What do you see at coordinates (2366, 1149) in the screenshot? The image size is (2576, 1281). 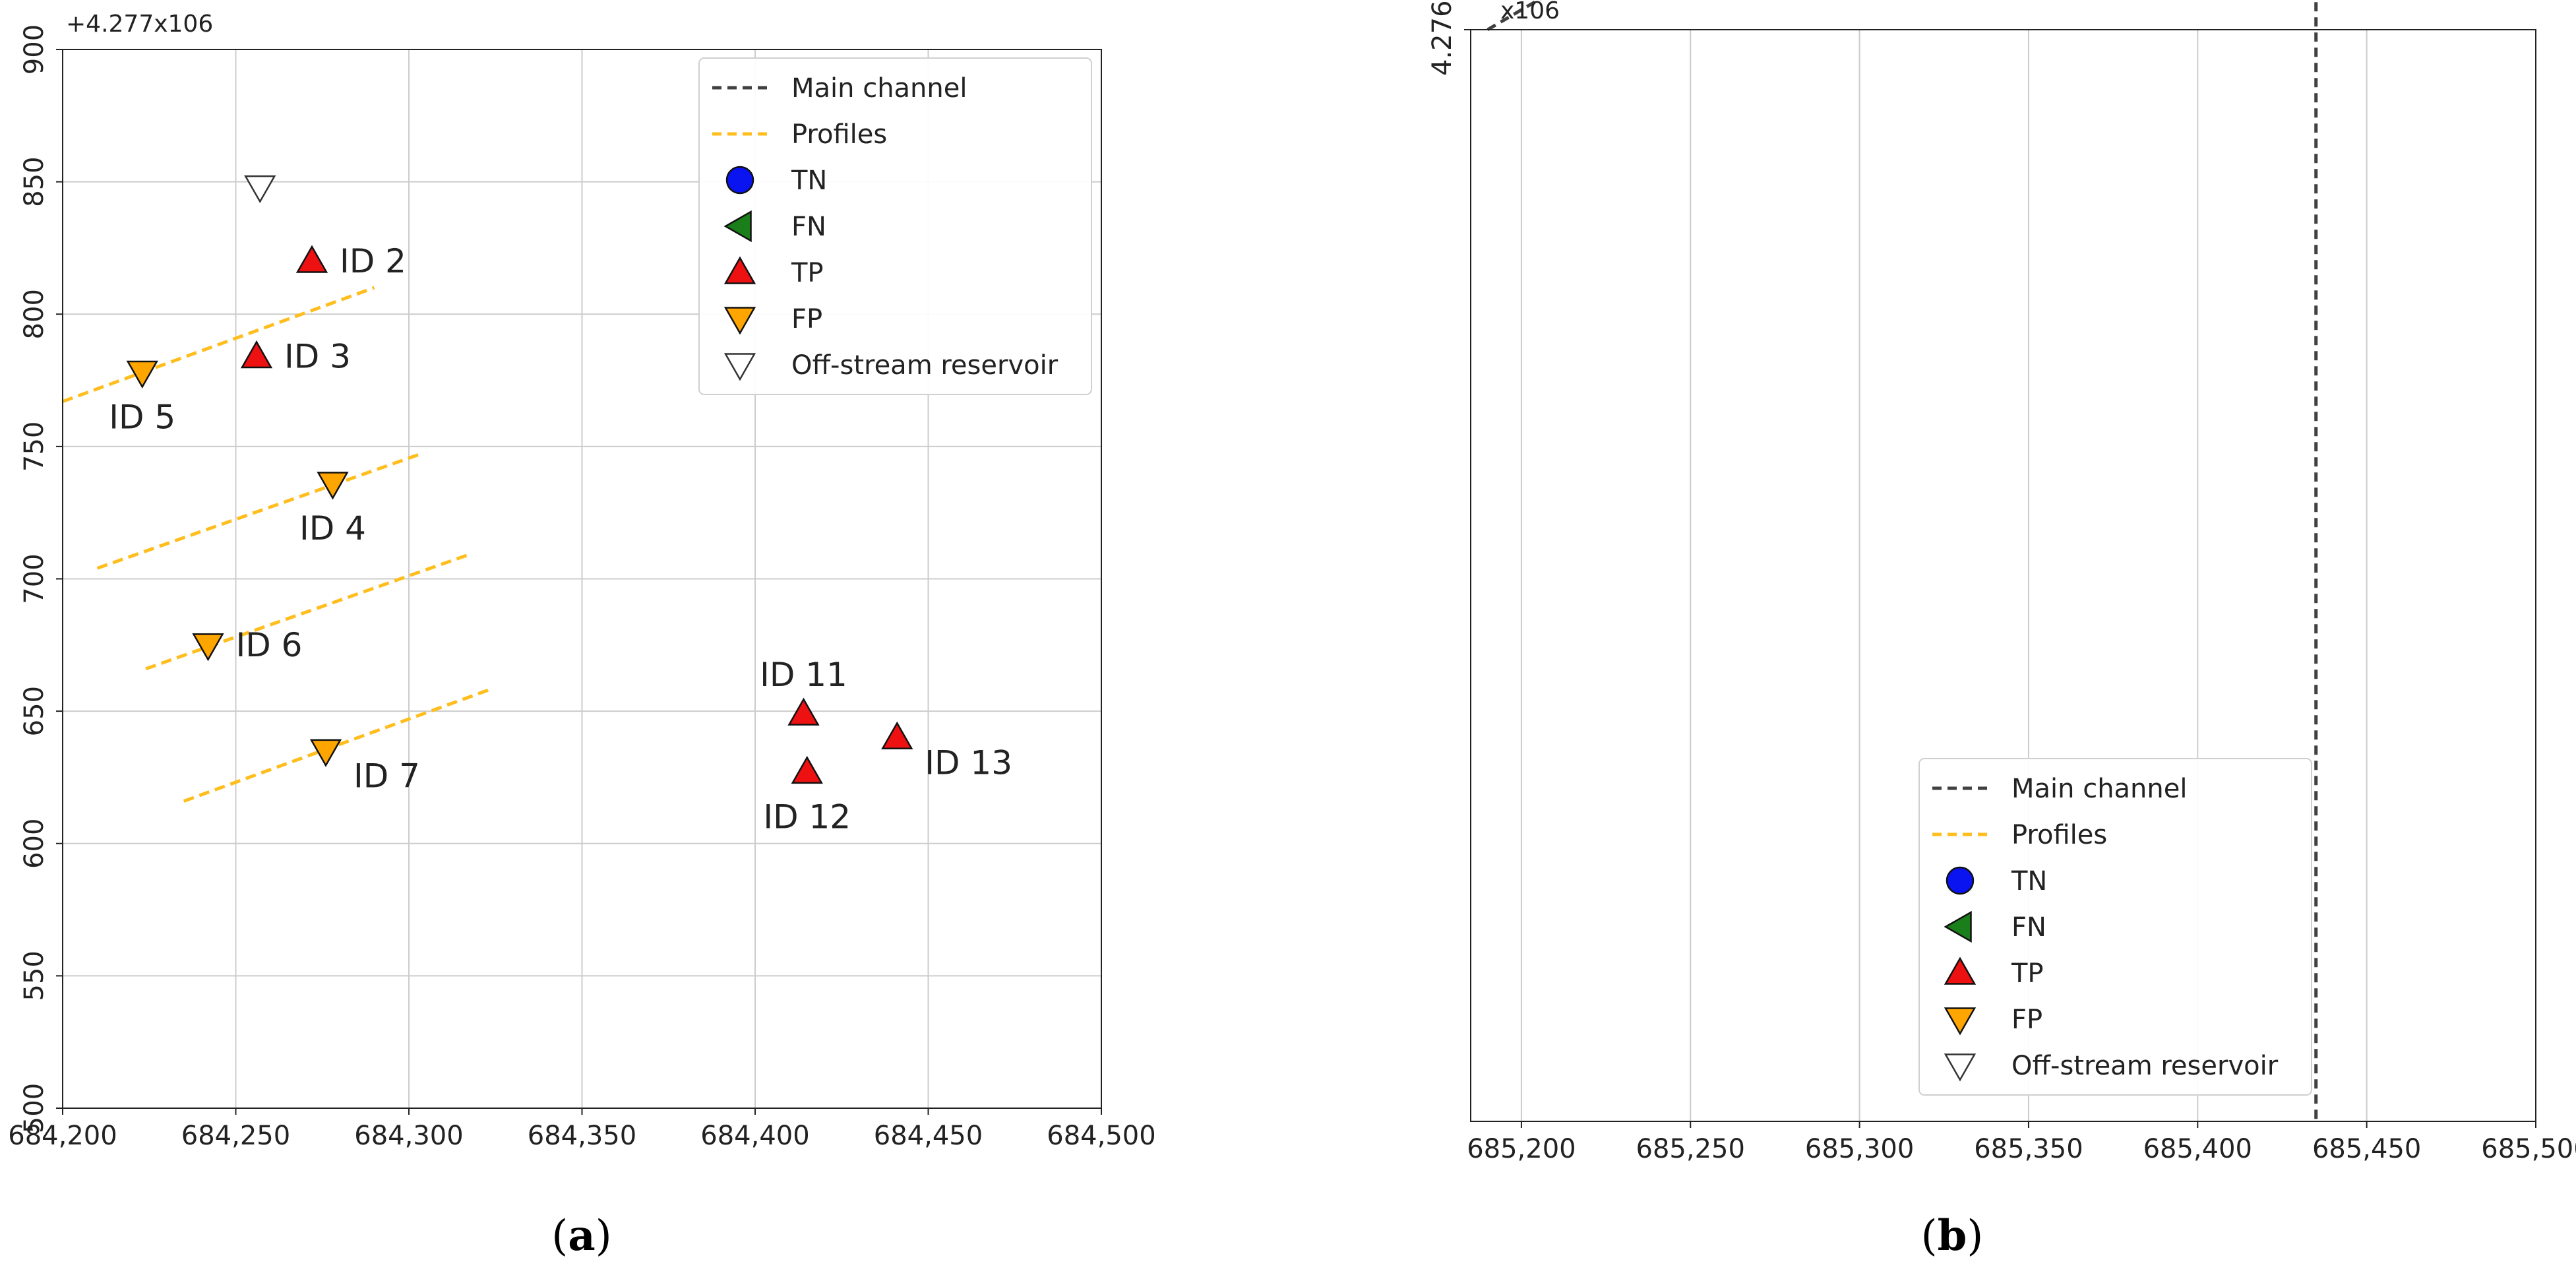 I see `x-tick-label: 685,450` at bounding box center [2366, 1149].